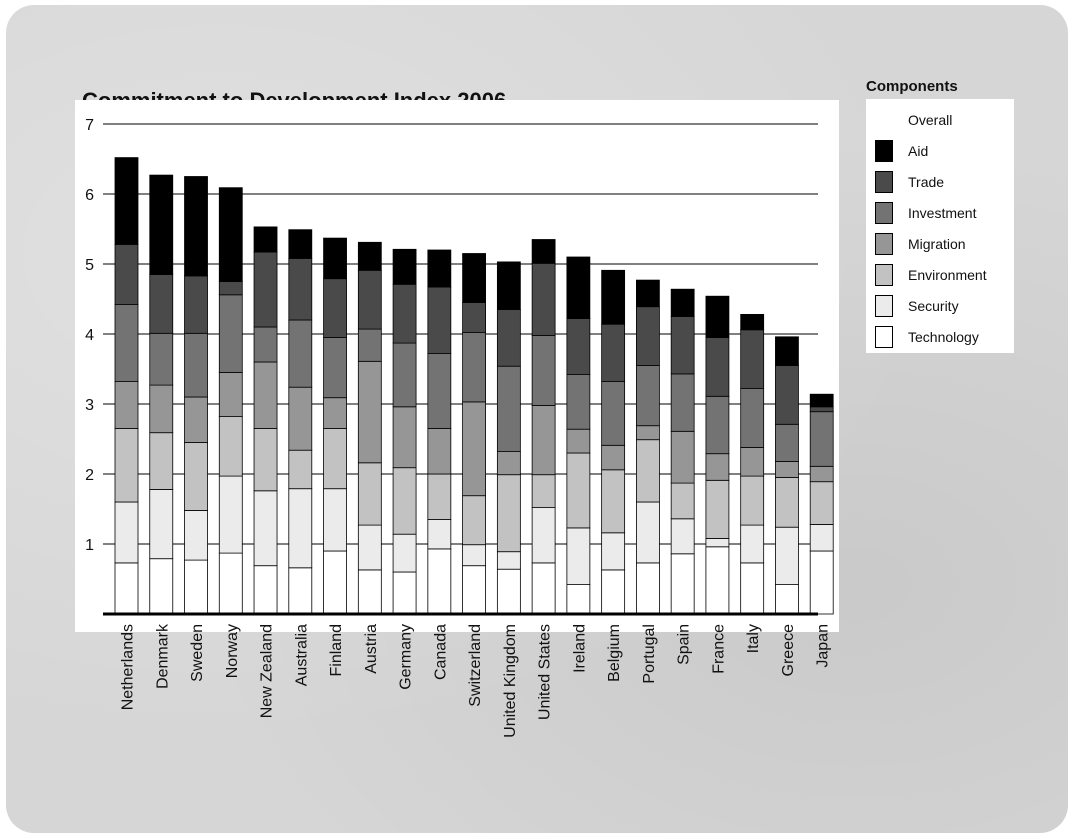 Image resolution: width=1073 pixels, height=839 pixels. Describe the element at coordinates (613, 297) in the screenshot. I see `bar-belgium-aid` at that location.